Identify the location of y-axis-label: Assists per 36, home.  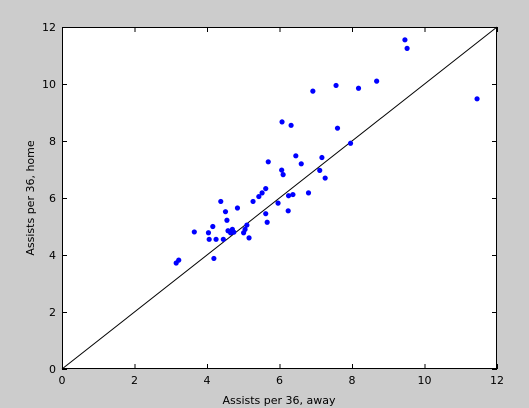
(30, 197).